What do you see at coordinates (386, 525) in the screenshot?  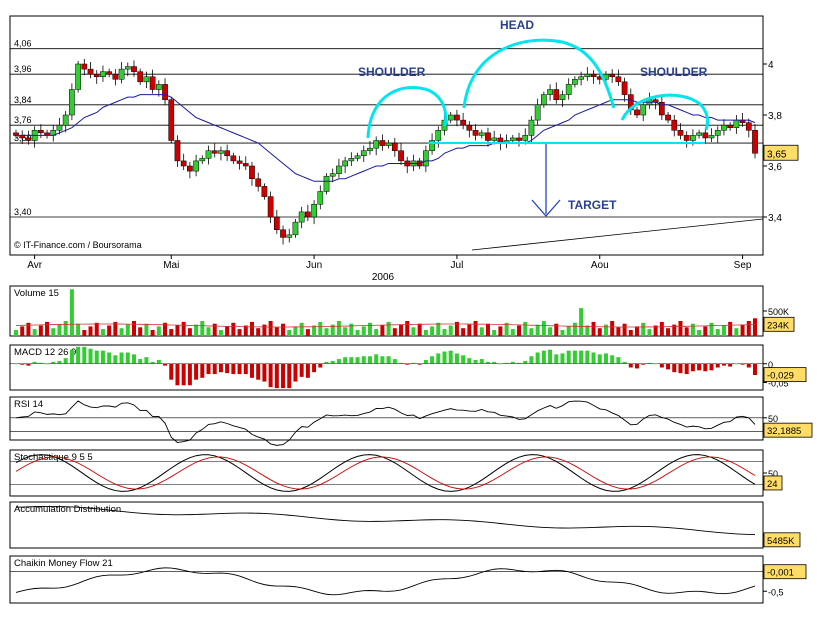 I see `accumulation-panel-frame` at bounding box center [386, 525].